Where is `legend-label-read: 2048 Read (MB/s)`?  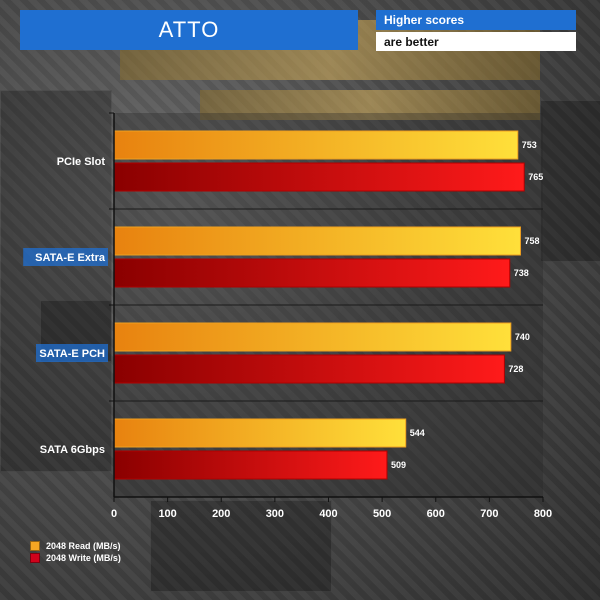 legend-label-read: 2048 Read (MB/s) is located at coordinates (83, 546).